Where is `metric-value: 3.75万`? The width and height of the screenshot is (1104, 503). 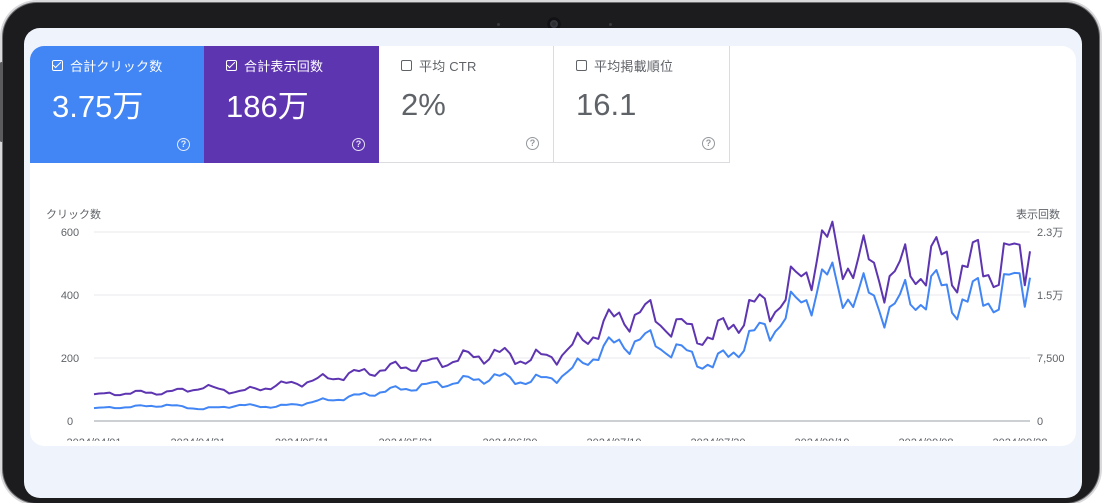 metric-value: 3.75万 is located at coordinates (98, 106).